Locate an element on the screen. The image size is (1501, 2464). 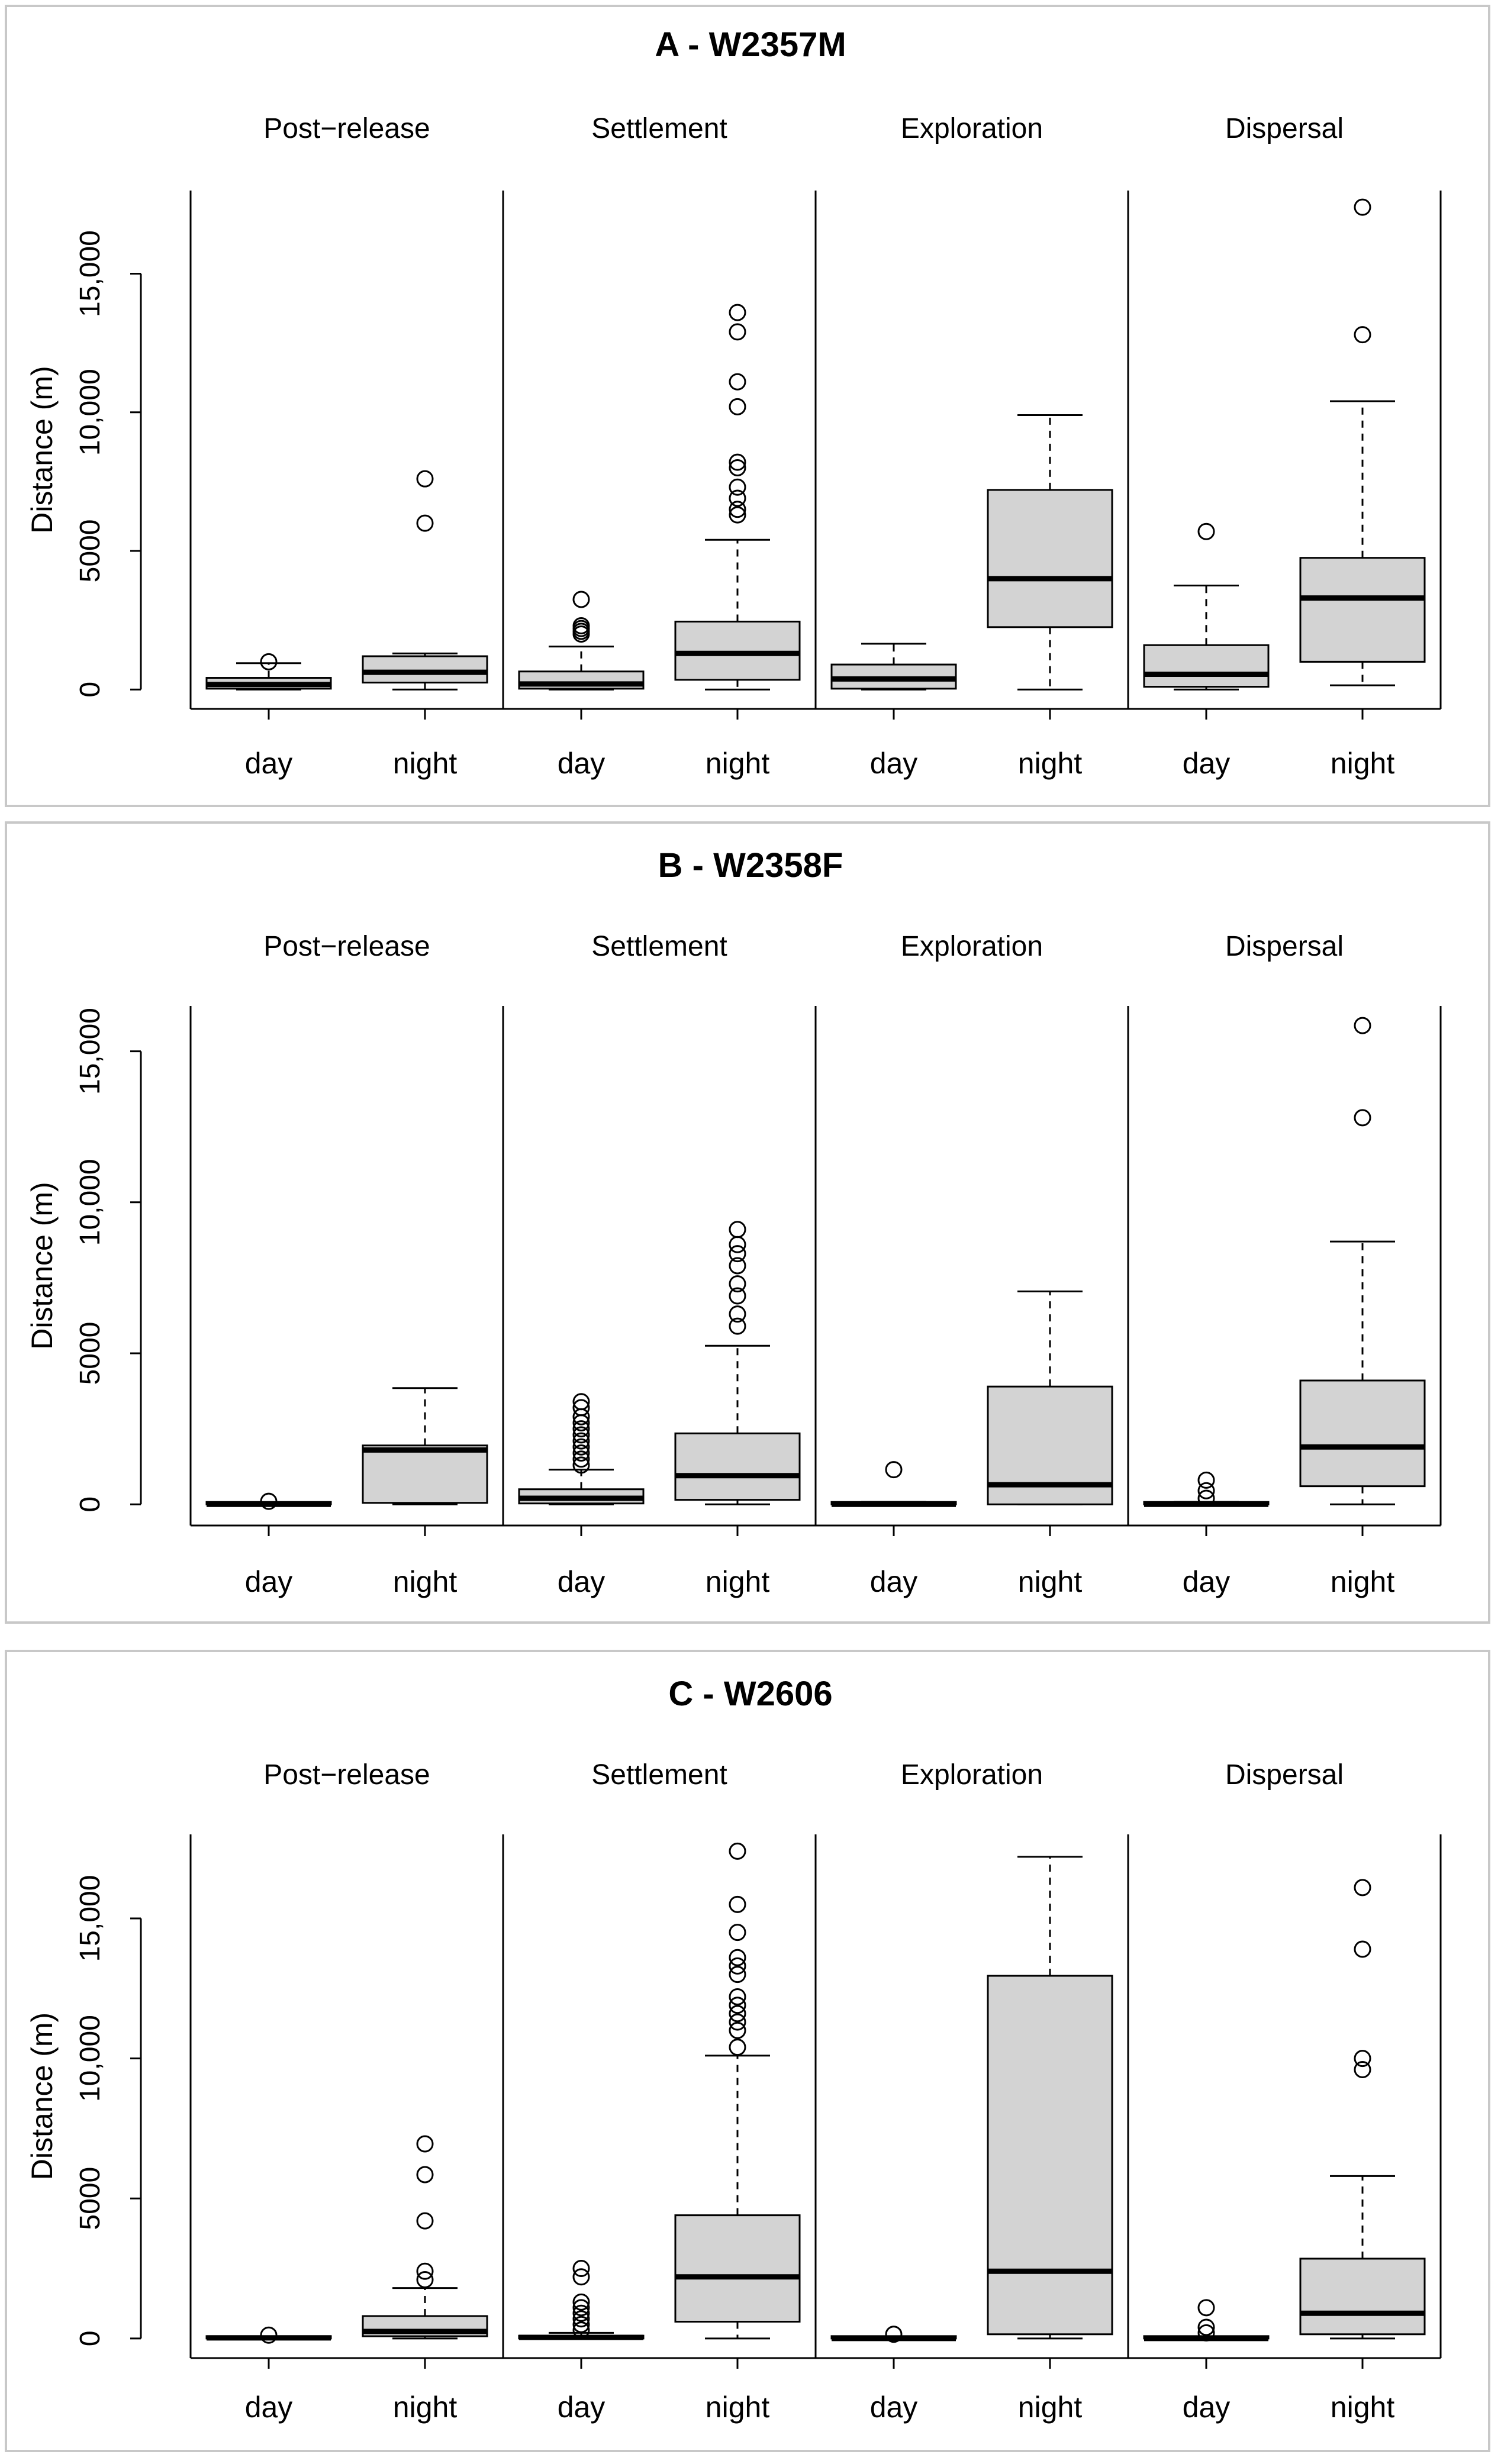
panel-label-settlement: Settlement is located at coordinates (659, 128).